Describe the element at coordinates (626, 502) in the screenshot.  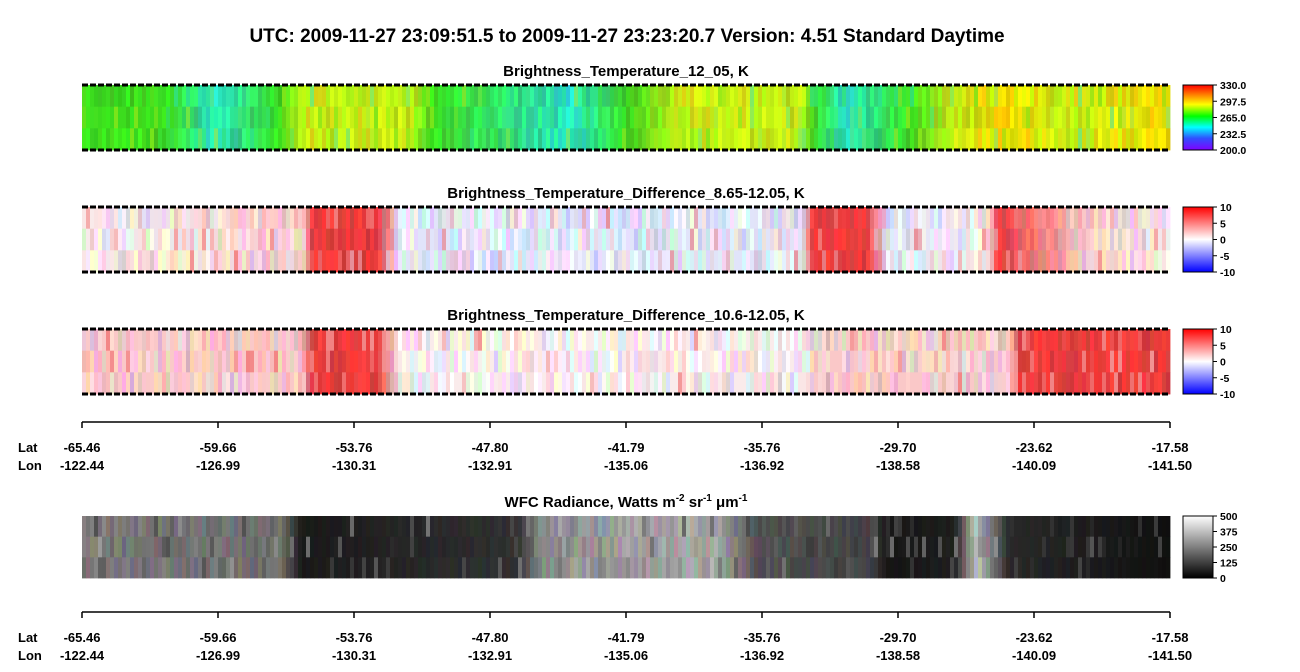
I see `panel-title: WFC Radiance, Watts m-2 sr-1 μm-1` at that location.